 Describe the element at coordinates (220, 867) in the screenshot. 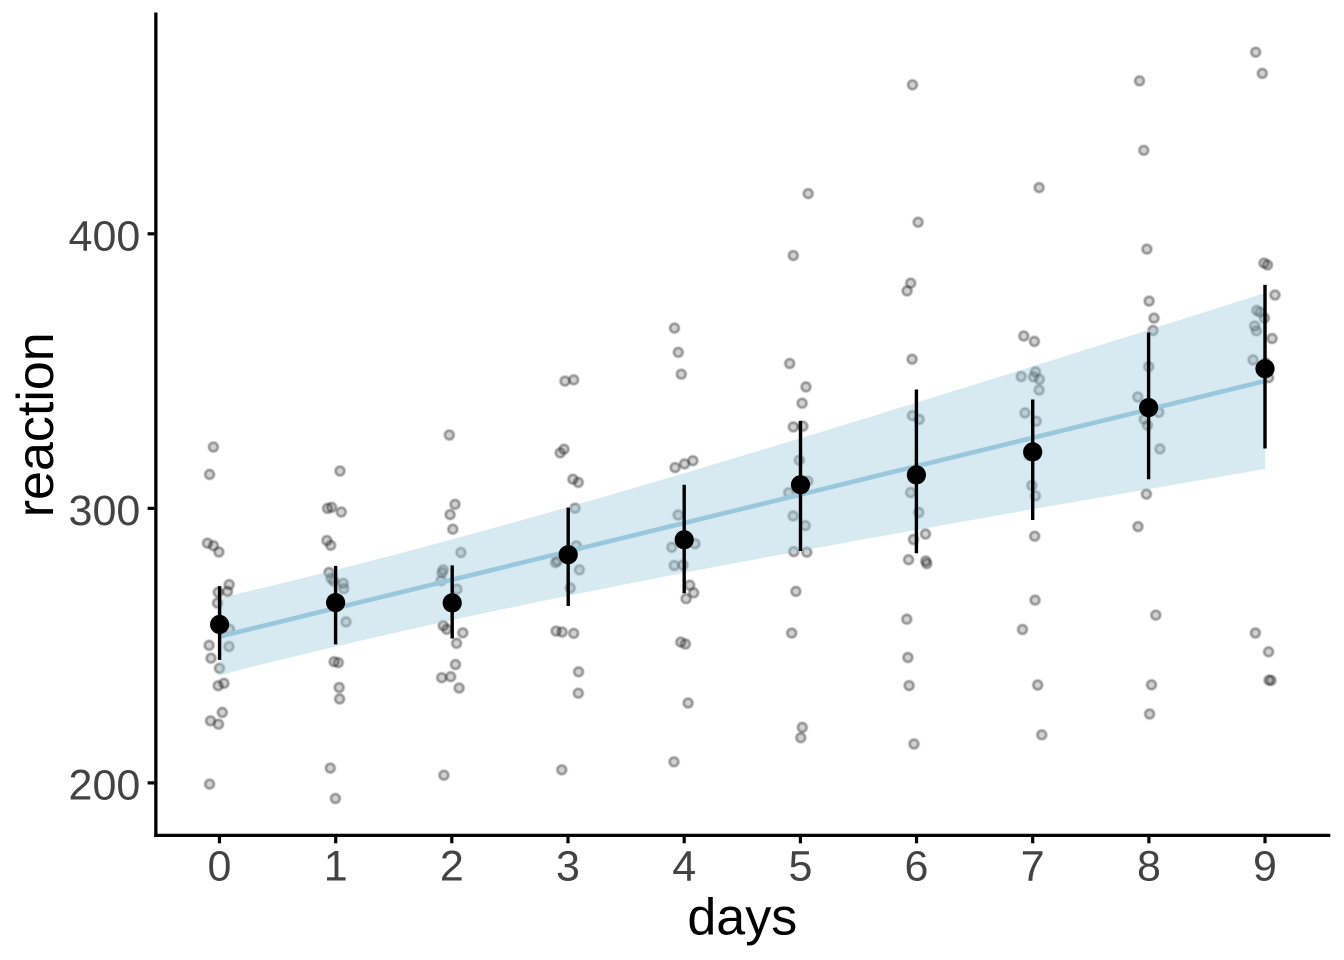

I see `svg-text: 0` at that location.